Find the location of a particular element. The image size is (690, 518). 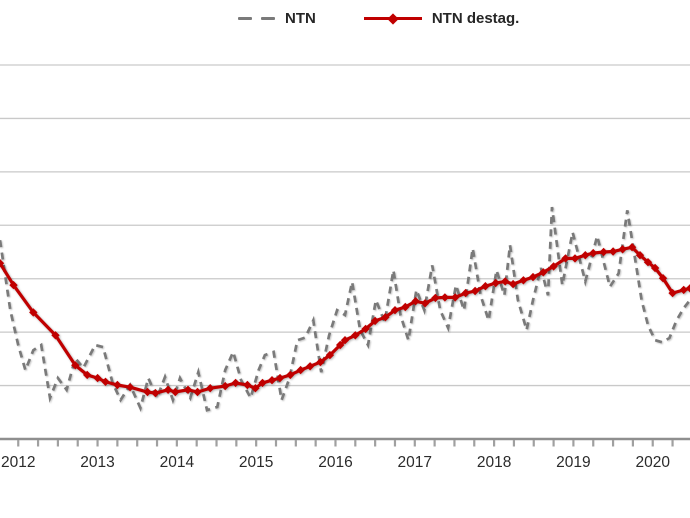

ntn-destag-line-swatch is located at coordinates (392, 18).